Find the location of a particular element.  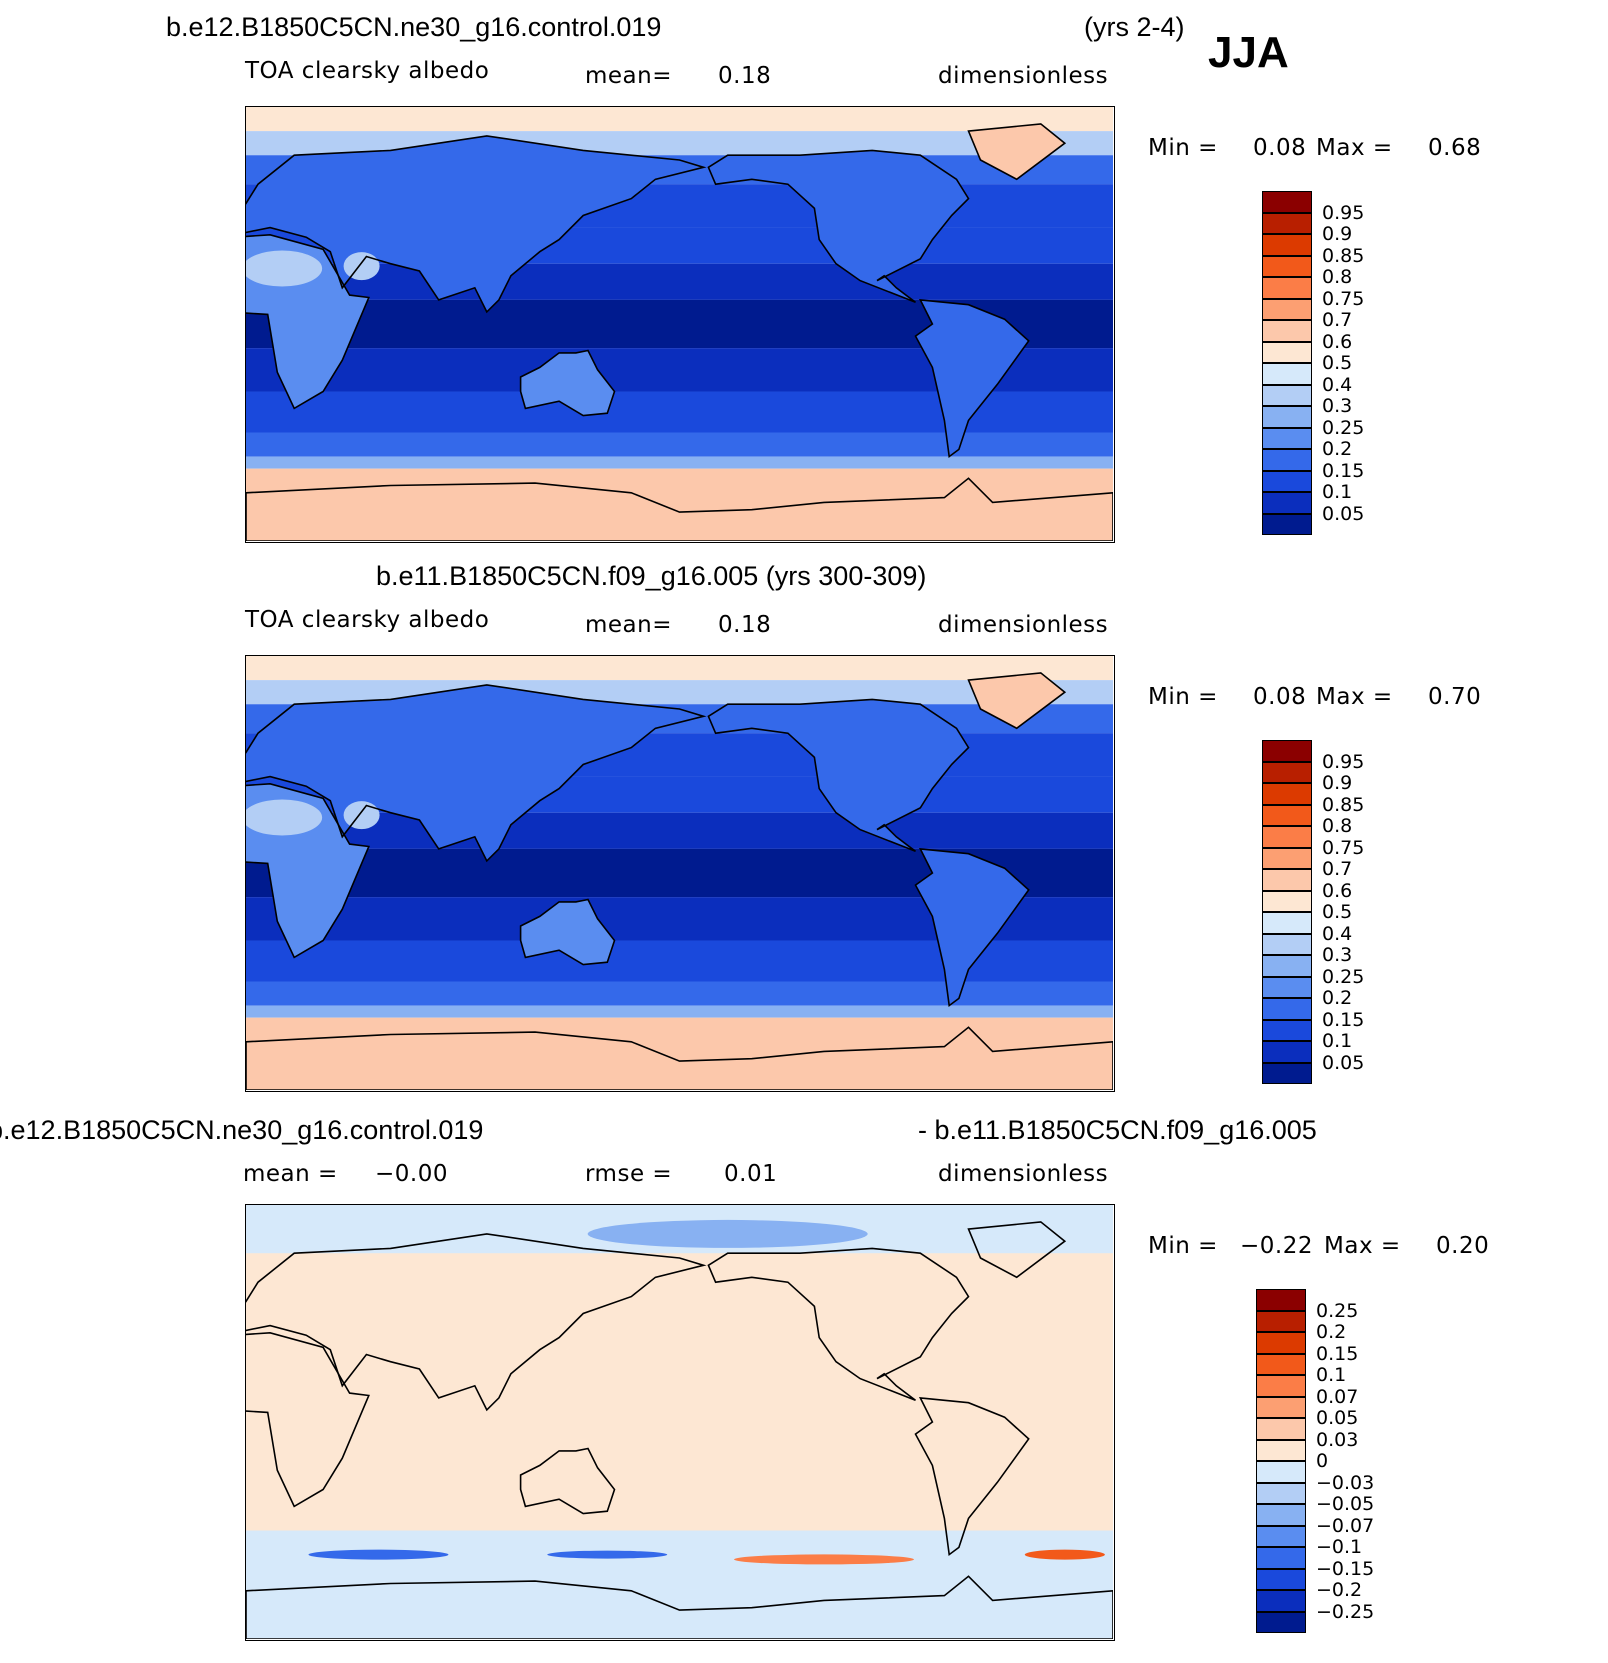

panel-3-mean-label: mean = is located at coordinates (290, 1174).